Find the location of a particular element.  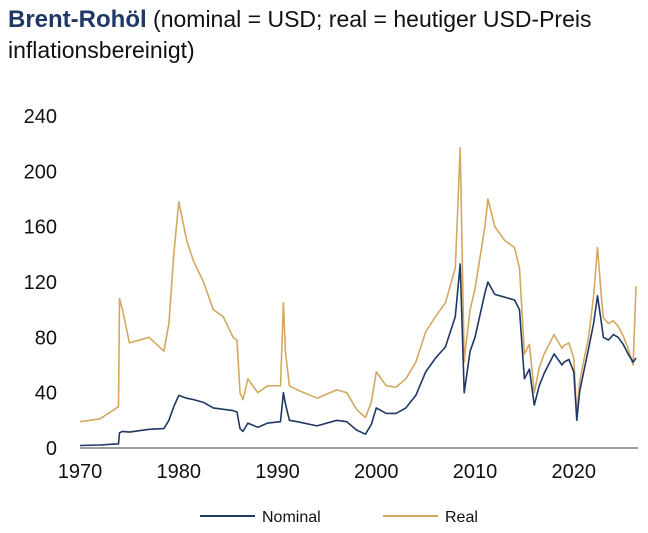

y-tick-label: 80 is located at coordinates (46, 338).